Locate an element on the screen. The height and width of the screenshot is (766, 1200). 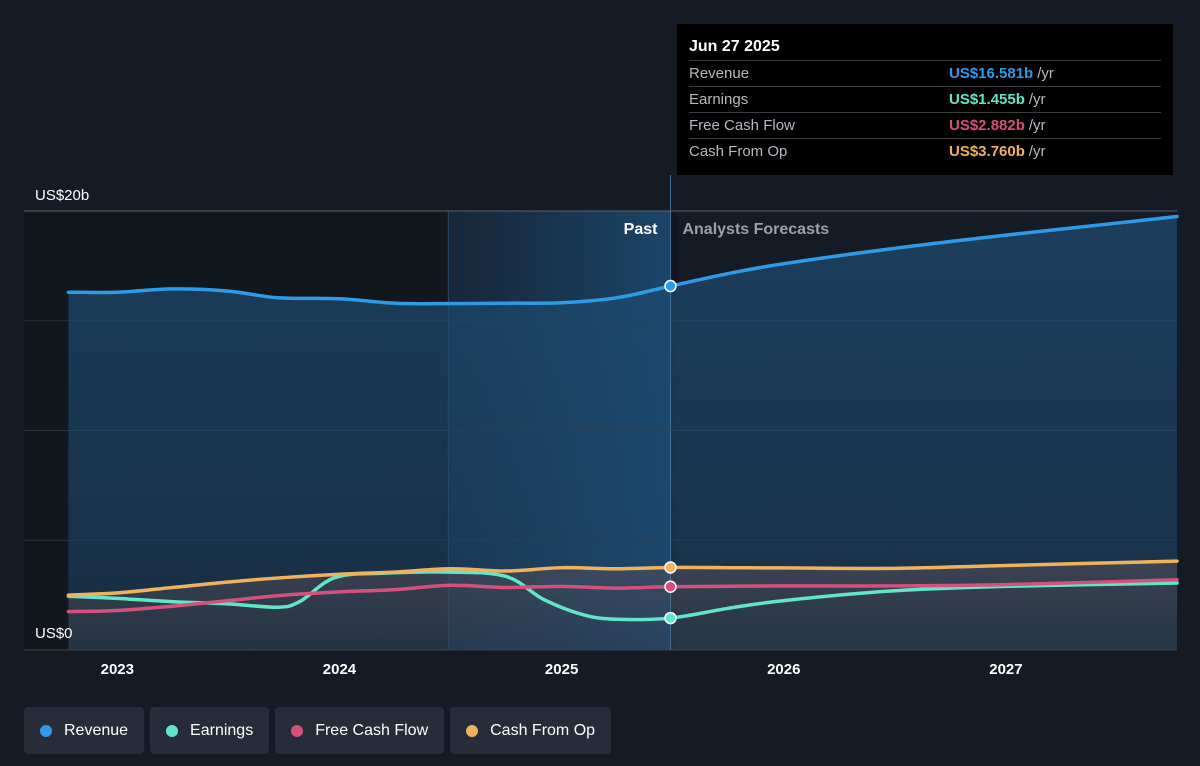
earnings-line is located at coordinates (622, 596).